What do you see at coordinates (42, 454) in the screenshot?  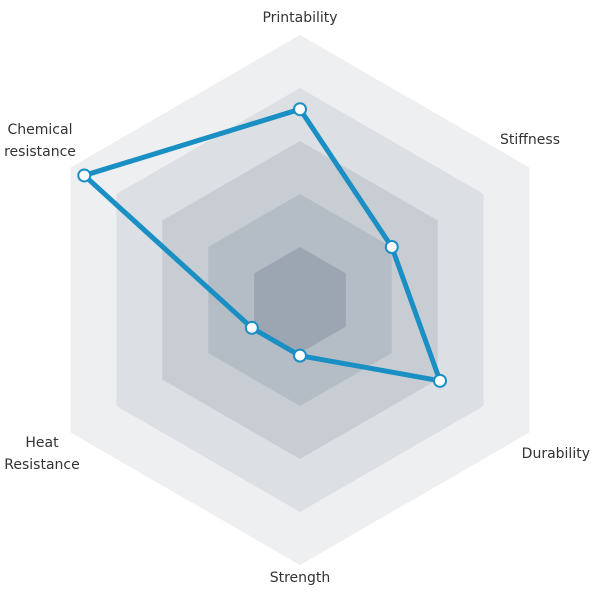 I see `axis-label-heat-resistance: Heat Resistance` at bounding box center [42, 454].